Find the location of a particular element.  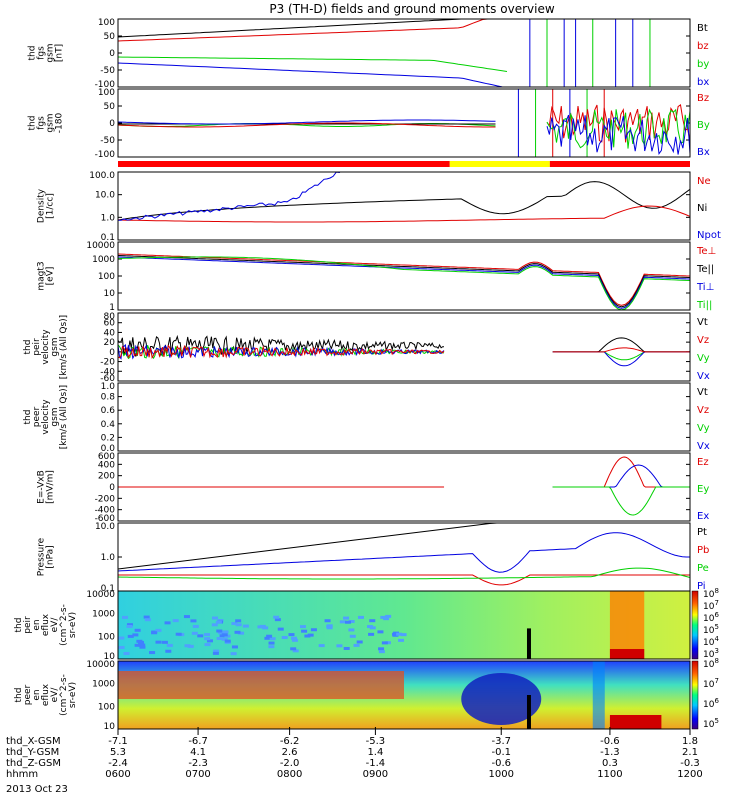

panel-fgs_zoom: thd fgs gsm -180 100 50 0 -50 -100 Bz By Bx is located at coordinates (369, 124).